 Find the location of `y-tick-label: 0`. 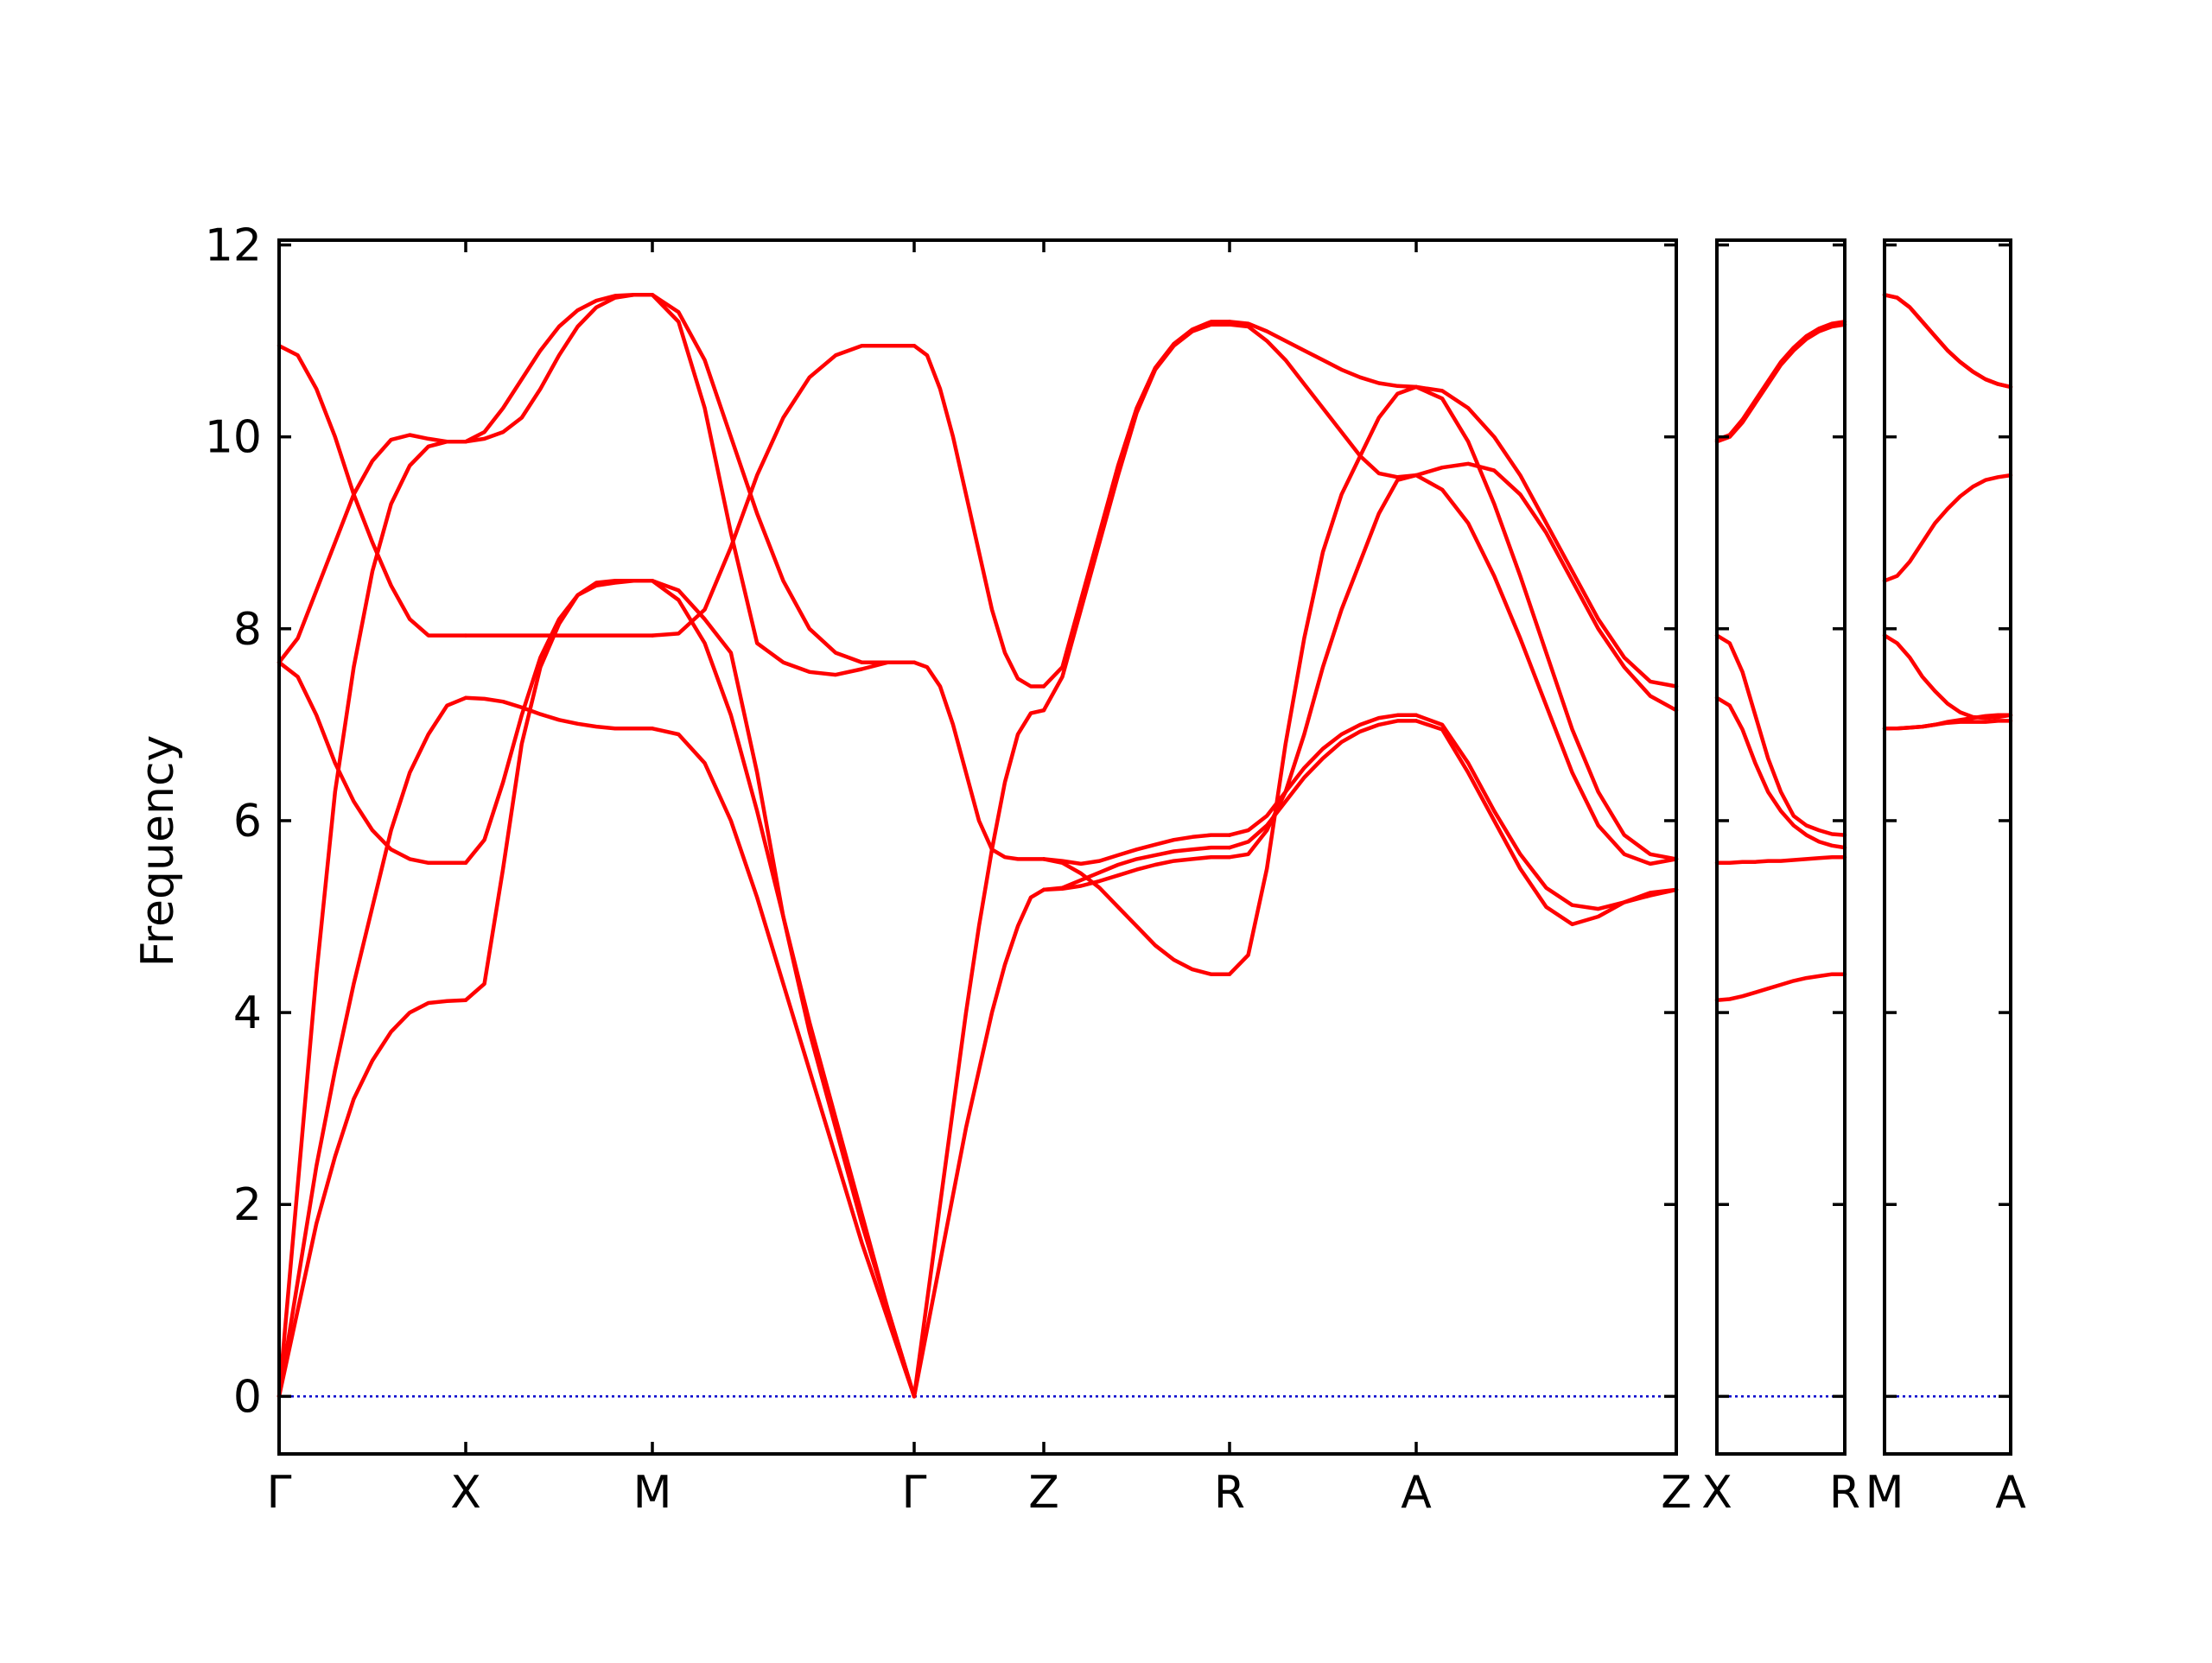

y-tick-label: 0 is located at coordinates (247, 1397).